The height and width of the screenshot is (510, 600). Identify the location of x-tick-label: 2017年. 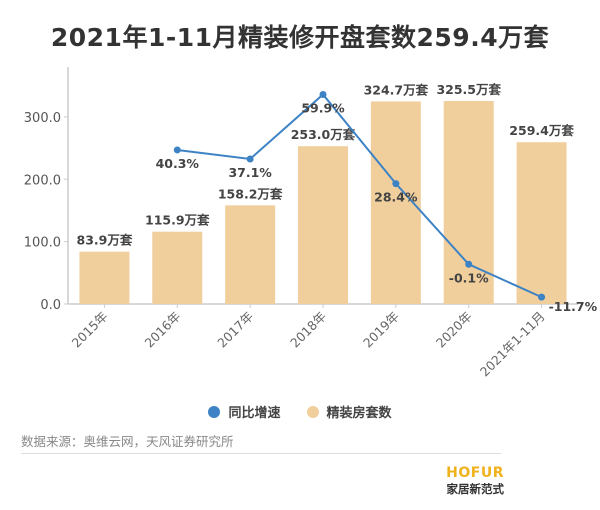
(235, 330).